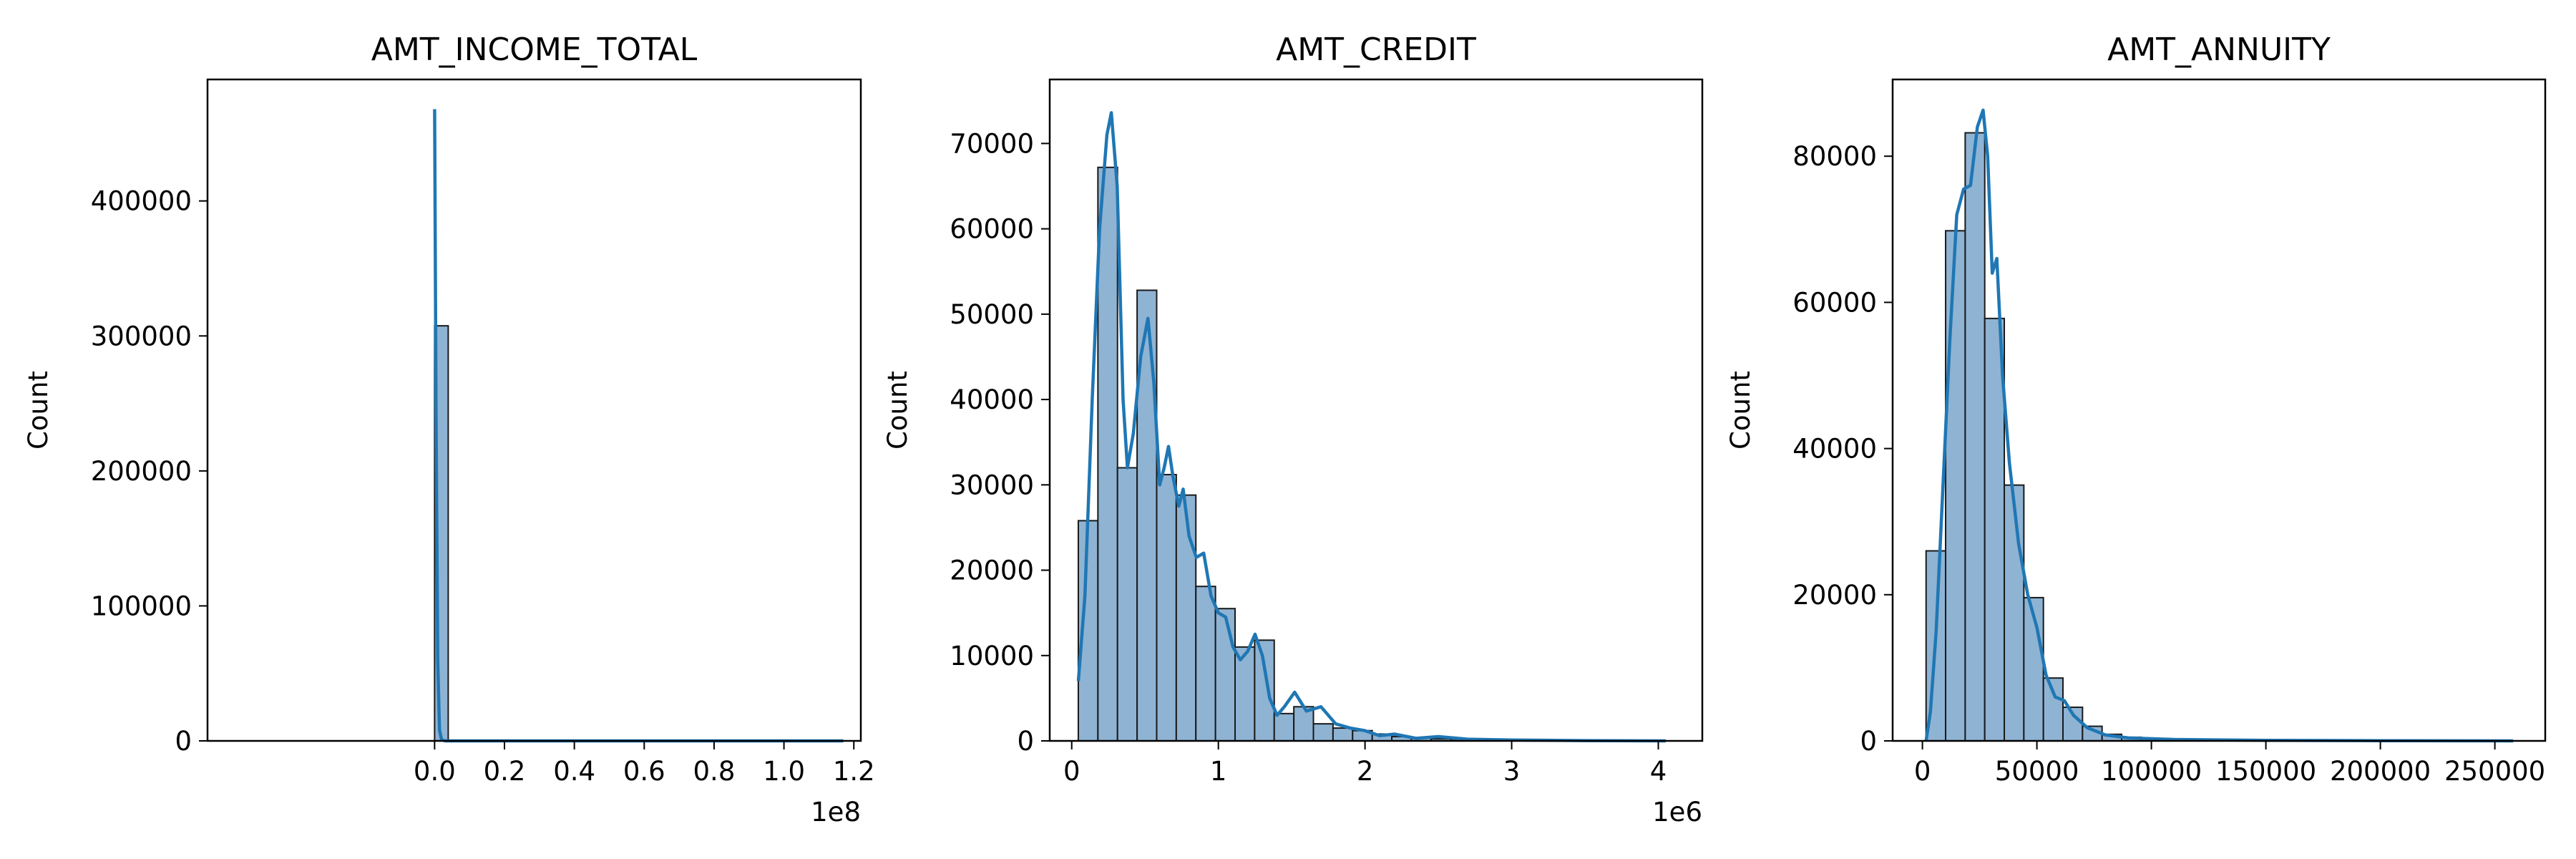 The width and height of the screenshot is (2576, 859). What do you see at coordinates (992, 143) in the screenshot?
I see `y-tick-label: 70000` at bounding box center [992, 143].